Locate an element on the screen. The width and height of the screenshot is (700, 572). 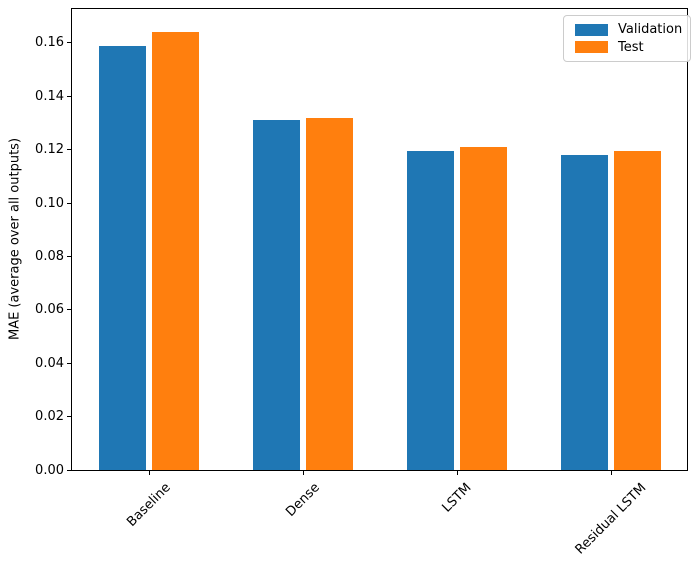
y-tick-label: 0.06 is located at coordinates (49, 310).